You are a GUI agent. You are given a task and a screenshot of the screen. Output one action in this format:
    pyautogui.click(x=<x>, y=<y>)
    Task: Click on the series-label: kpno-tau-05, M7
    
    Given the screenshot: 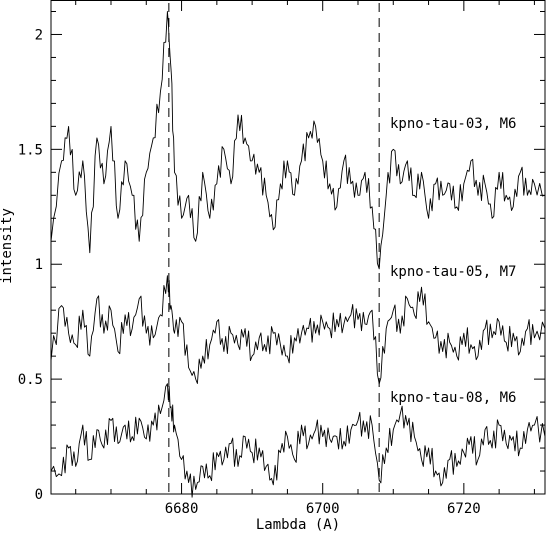 What is the action you would take?
    pyautogui.click(x=453, y=272)
    